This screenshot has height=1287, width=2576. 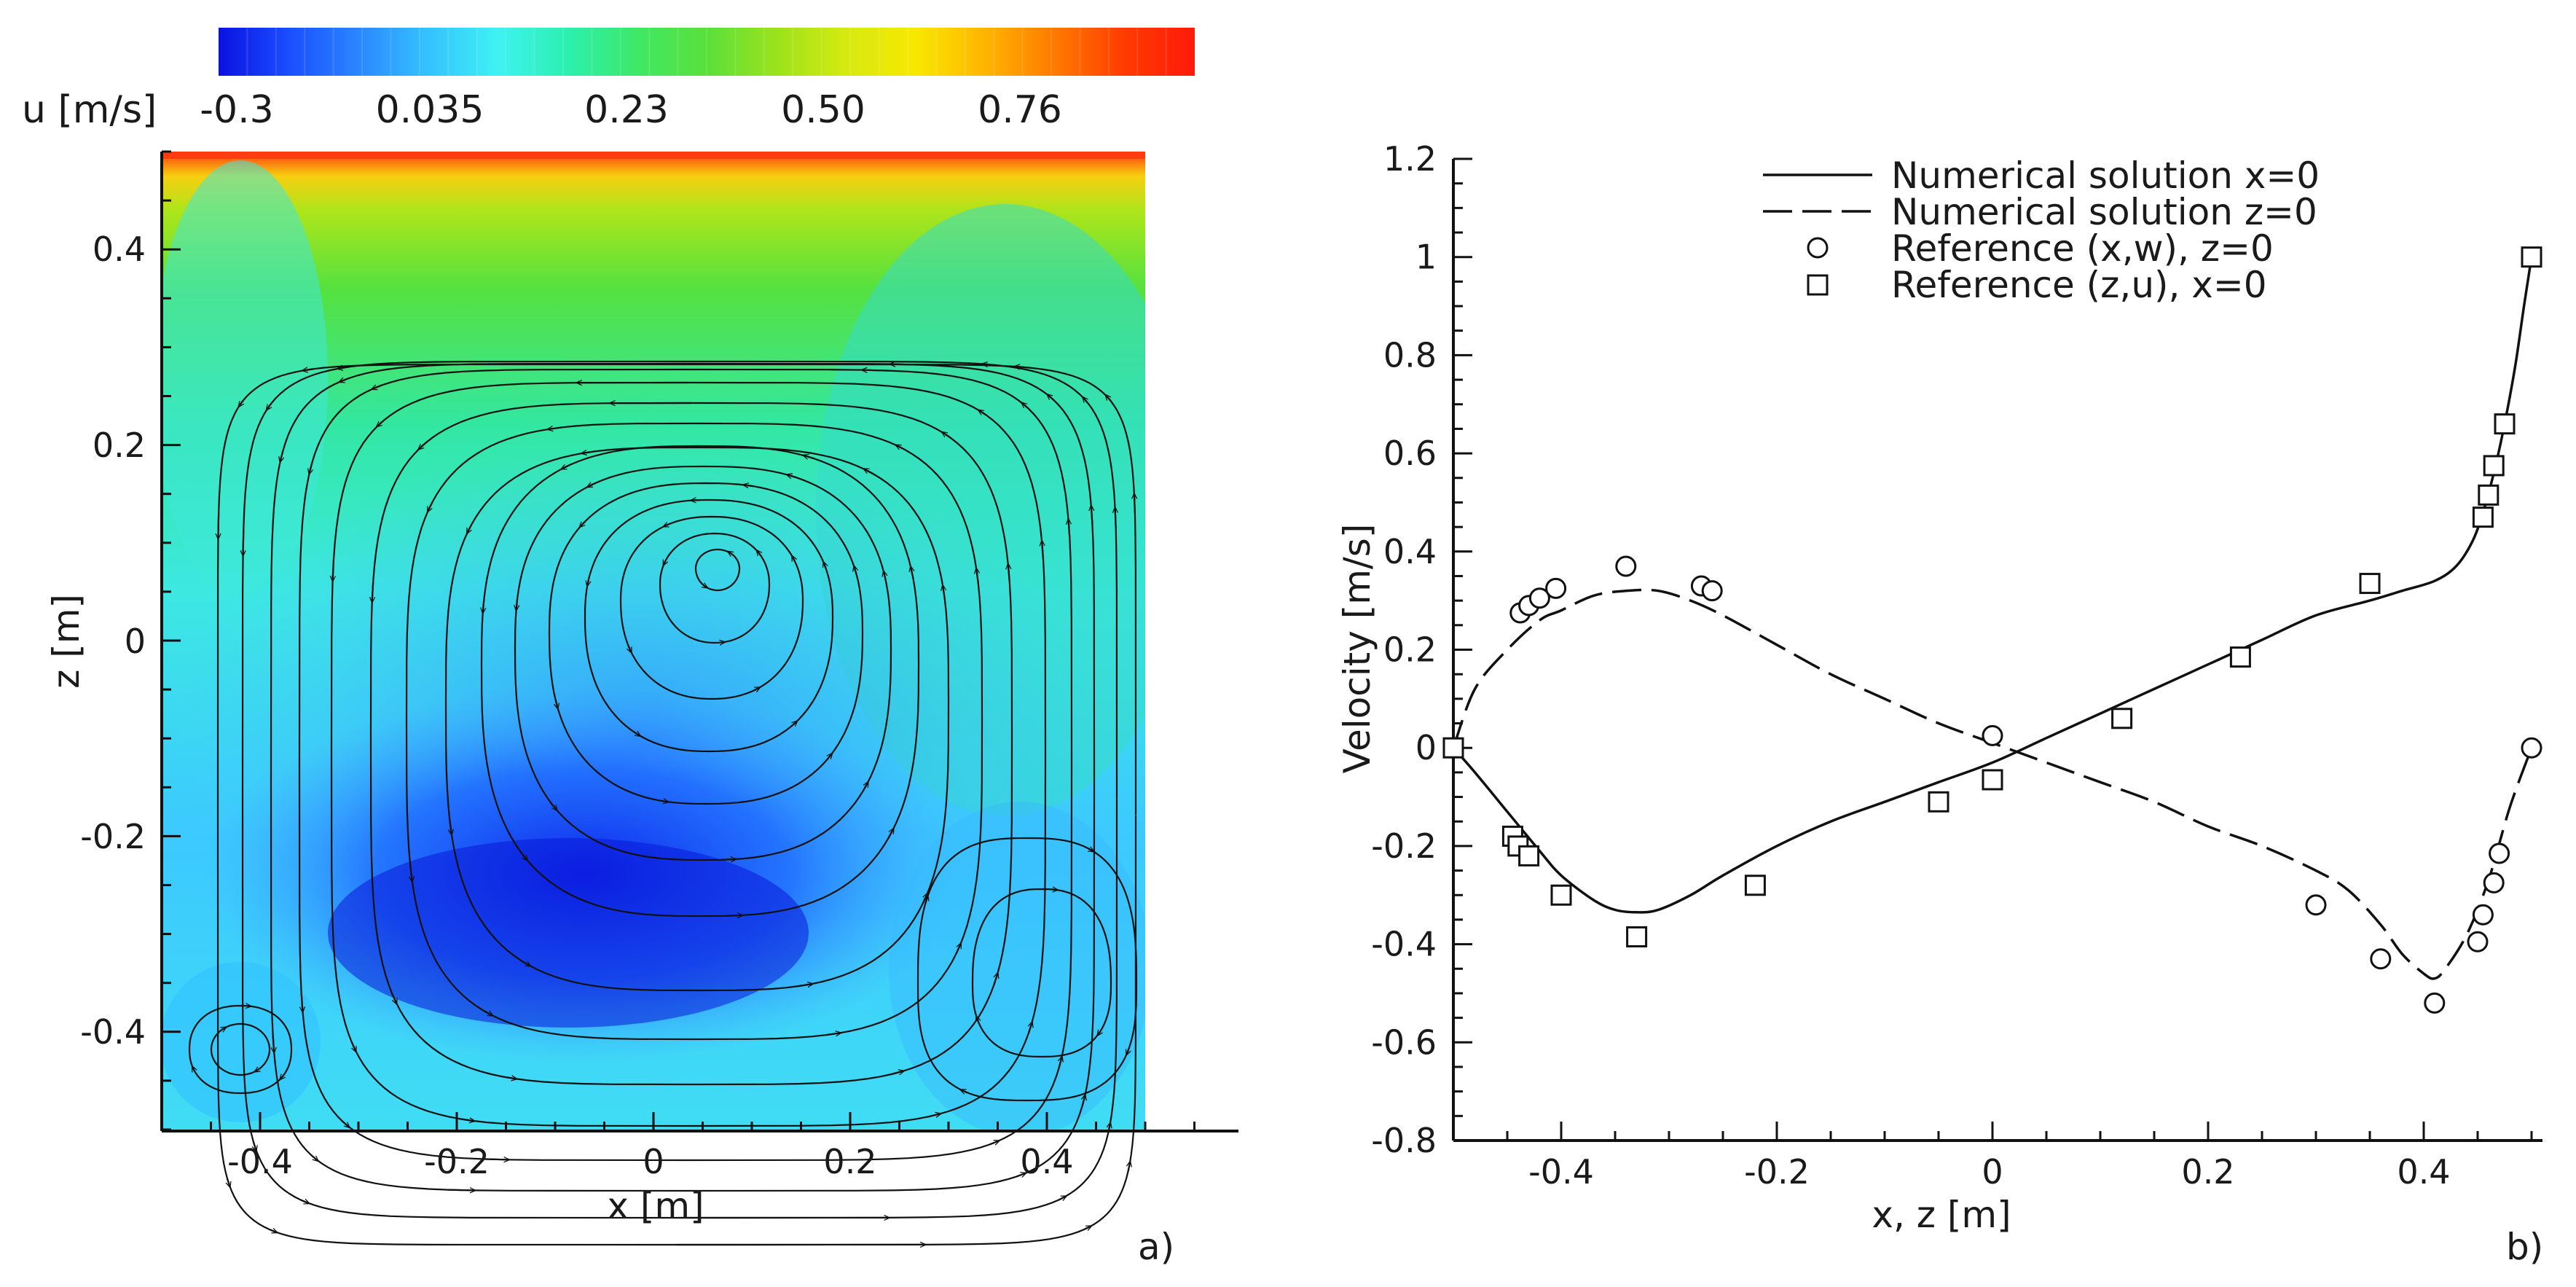 What do you see at coordinates (1404, 1042) in the screenshot?
I see `y-tick-label: -0.6` at bounding box center [1404, 1042].